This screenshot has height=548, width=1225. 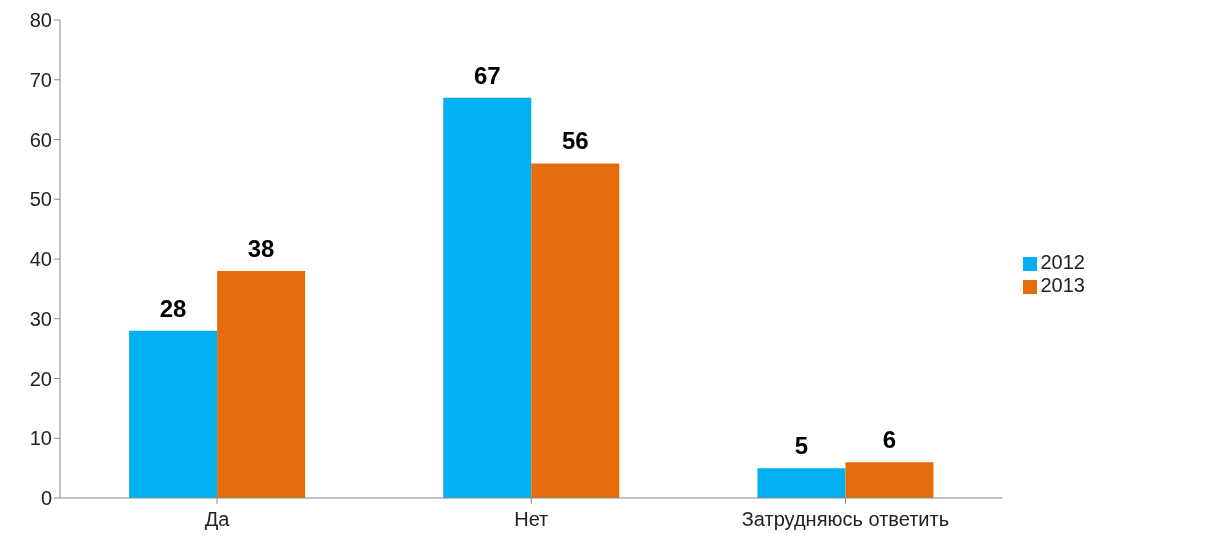 What do you see at coordinates (173, 308) in the screenshot?
I see `data-label: 28` at bounding box center [173, 308].